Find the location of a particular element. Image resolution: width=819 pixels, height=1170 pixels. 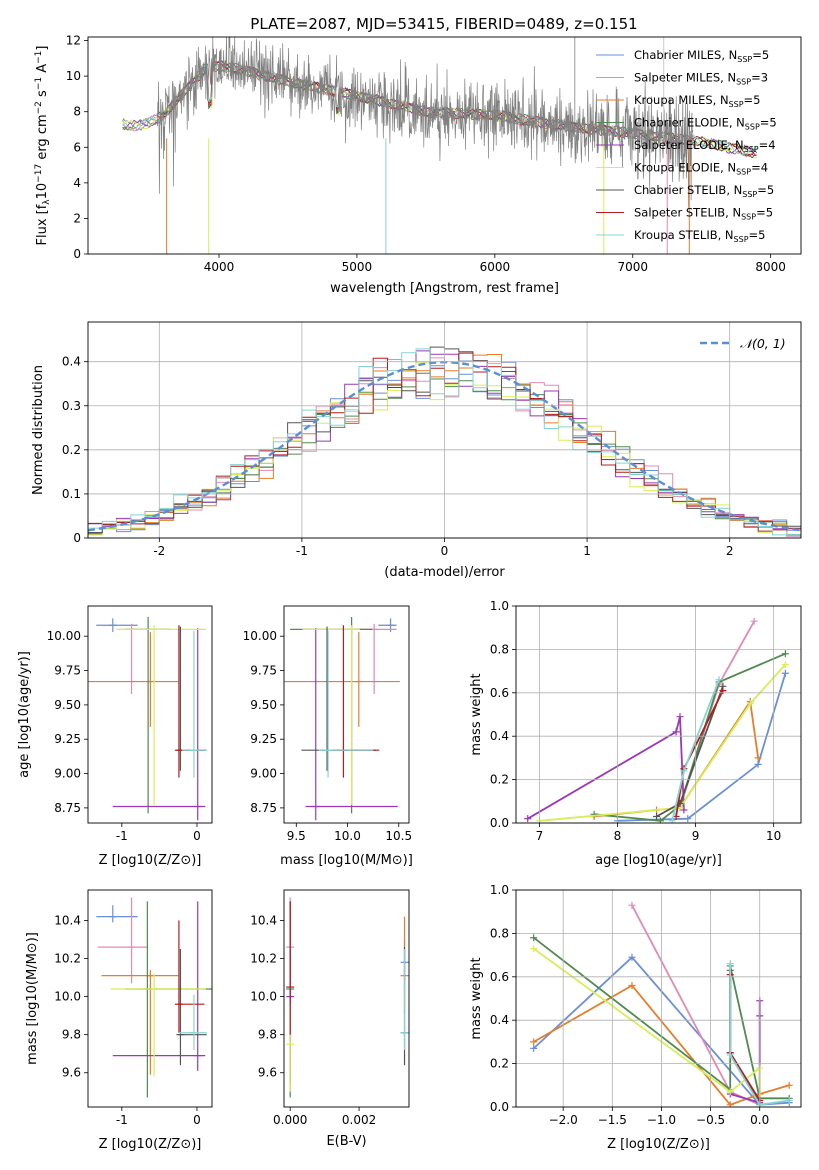

weight-series-kroupa-elodie is located at coordinates (663, 742).